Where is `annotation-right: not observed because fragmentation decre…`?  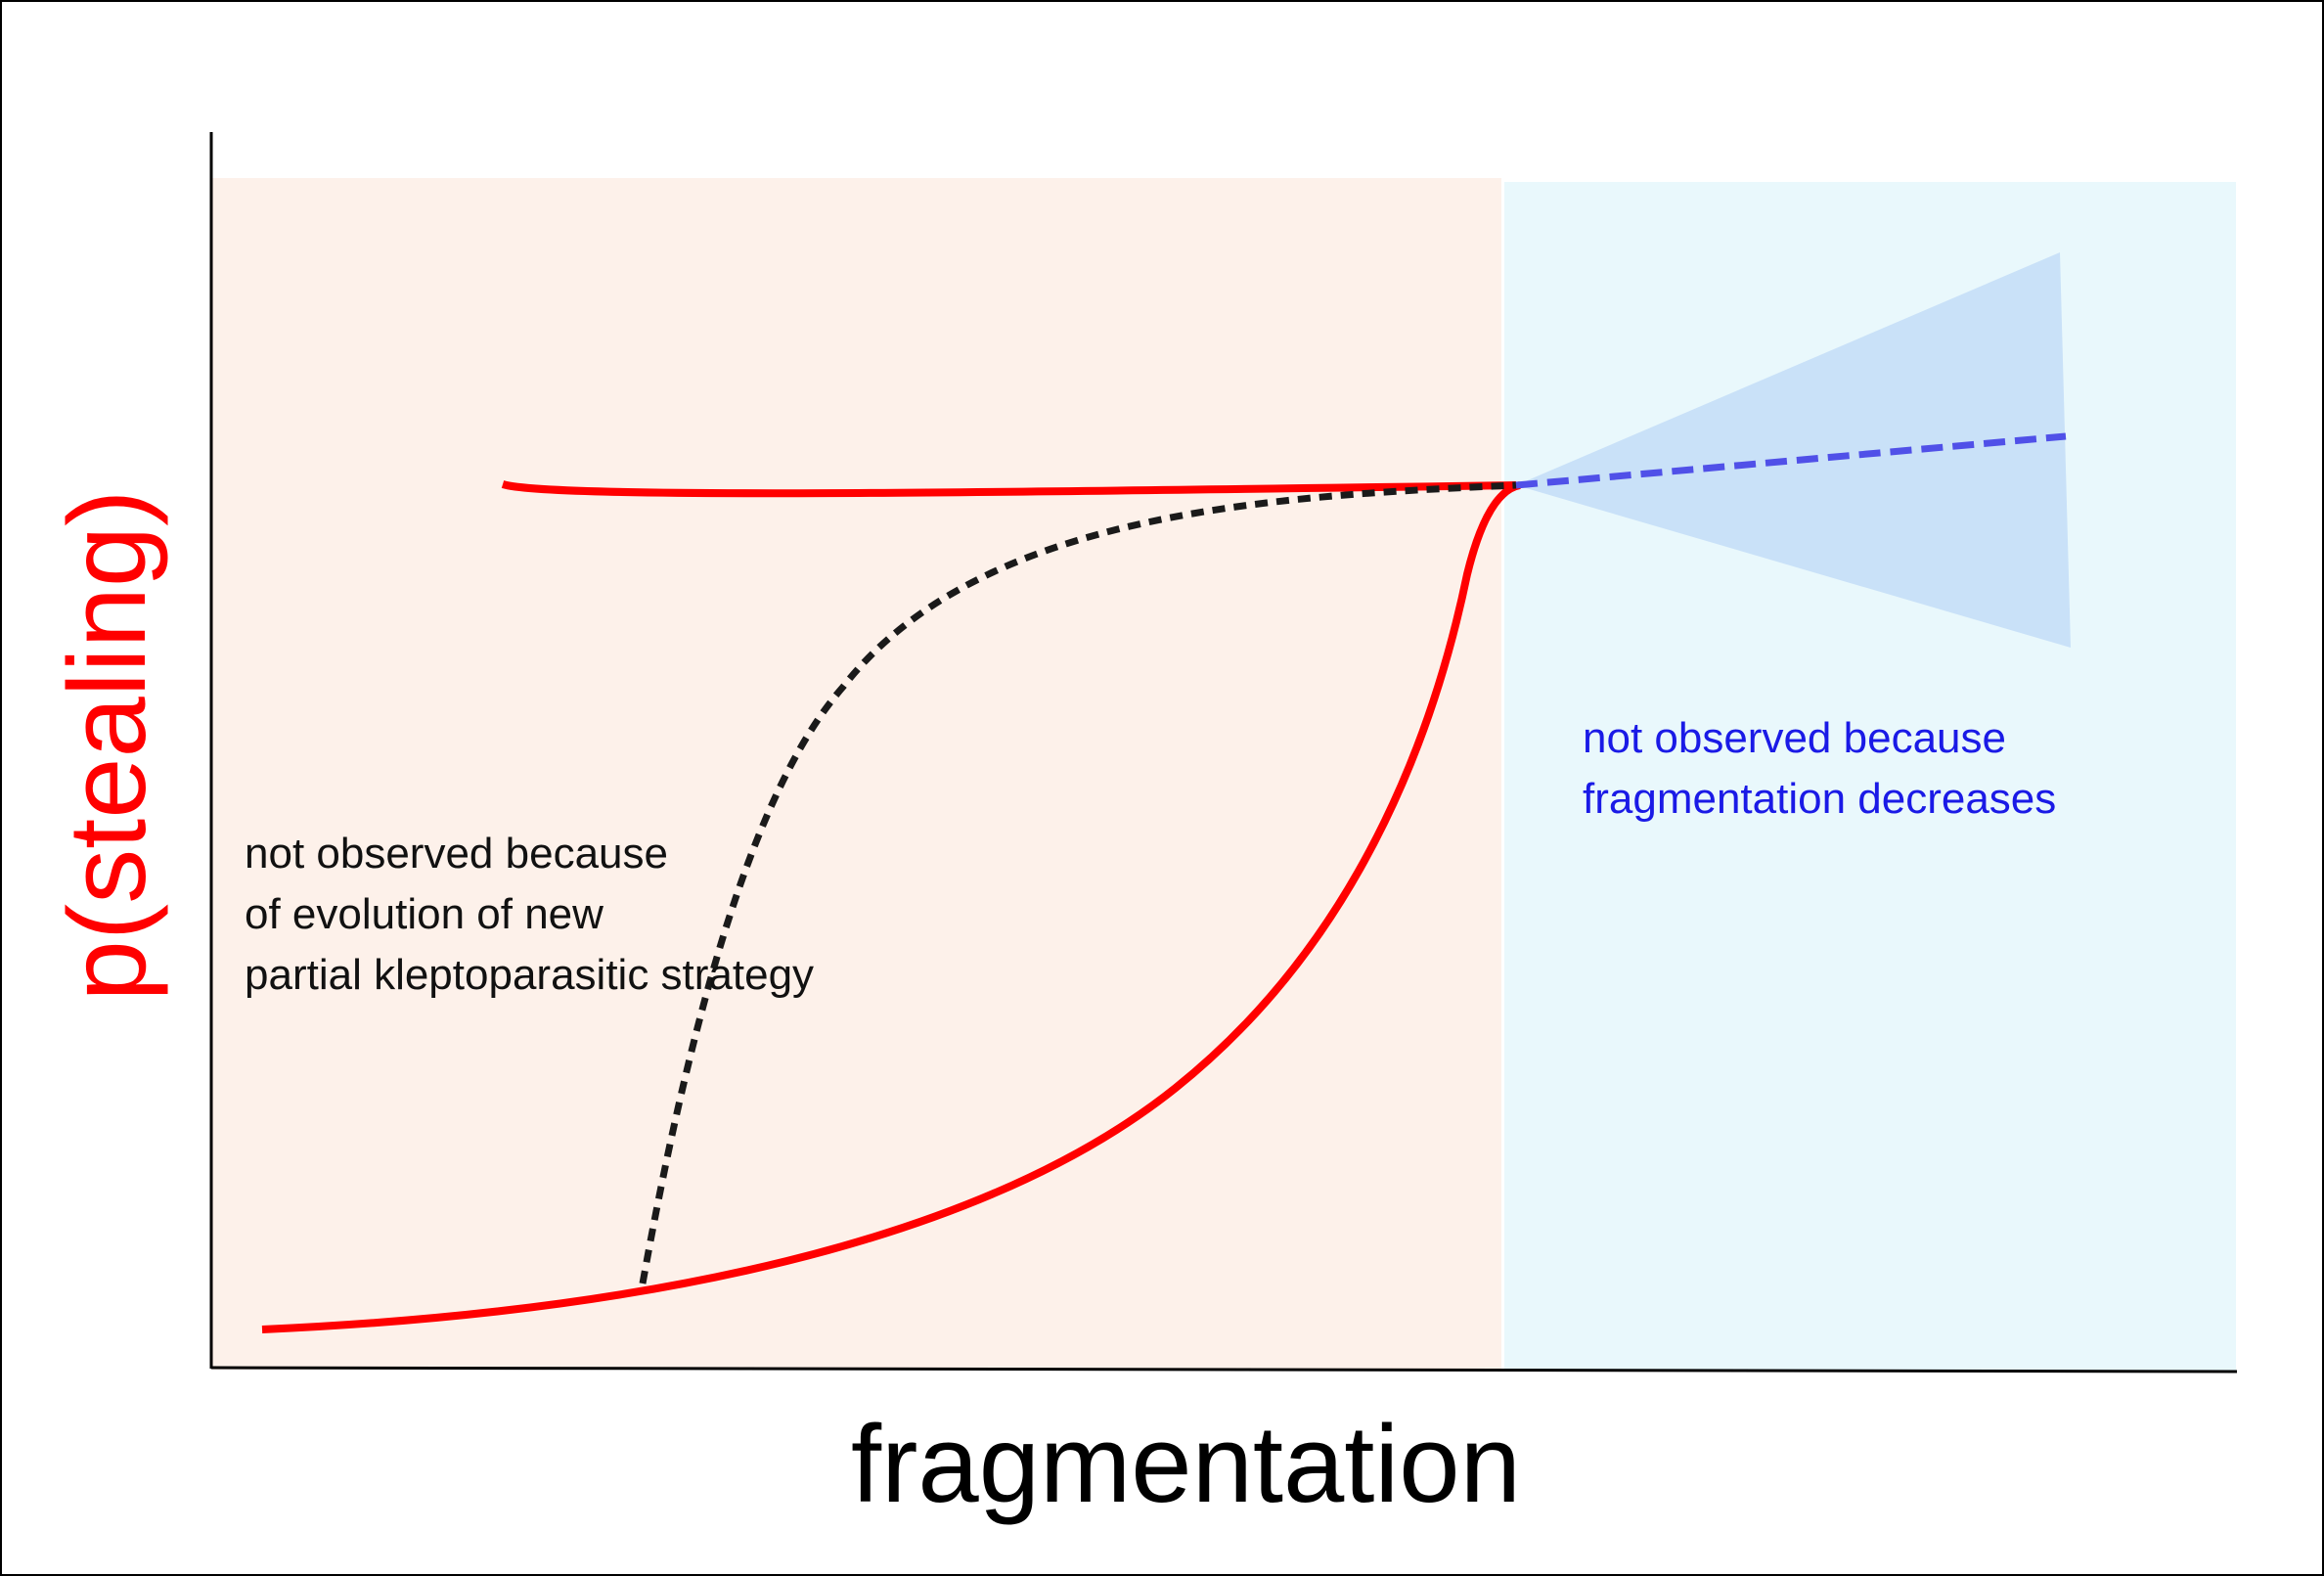 annotation-right: not observed because fragmentation decre… is located at coordinates (1819, 769).